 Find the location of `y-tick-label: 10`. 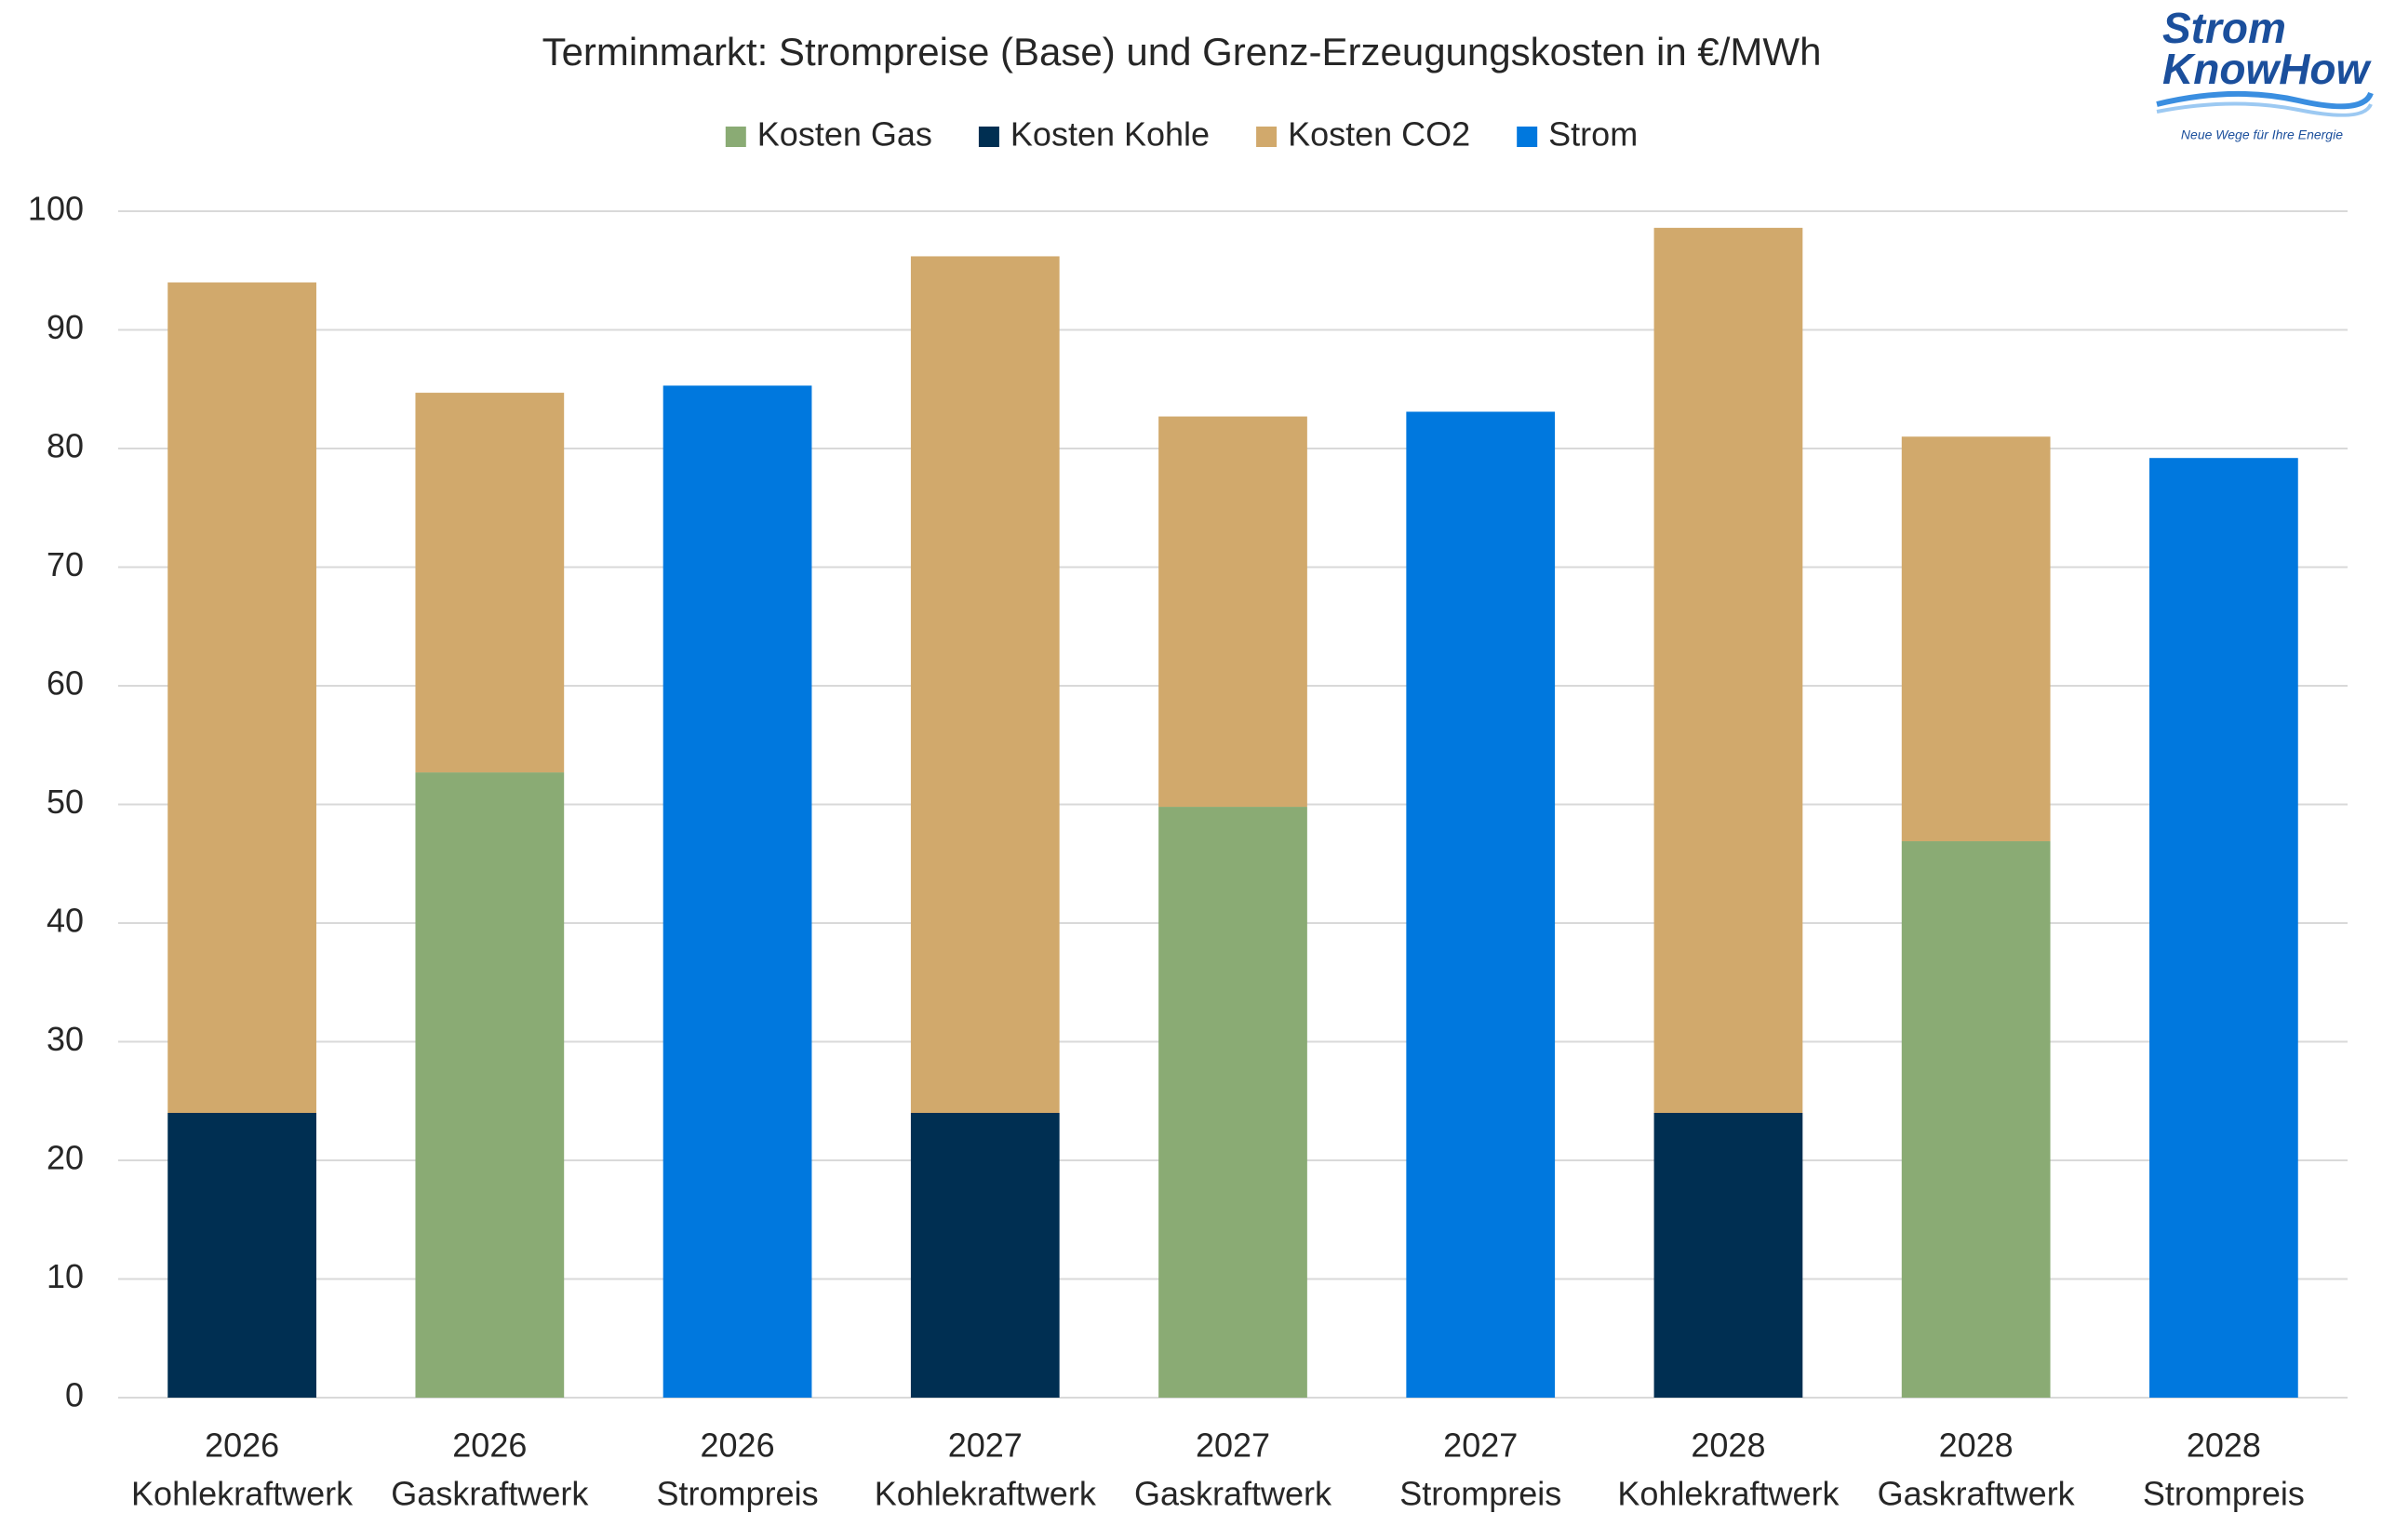

y-tick-label: 10 is located at coordinates (65, 1276).